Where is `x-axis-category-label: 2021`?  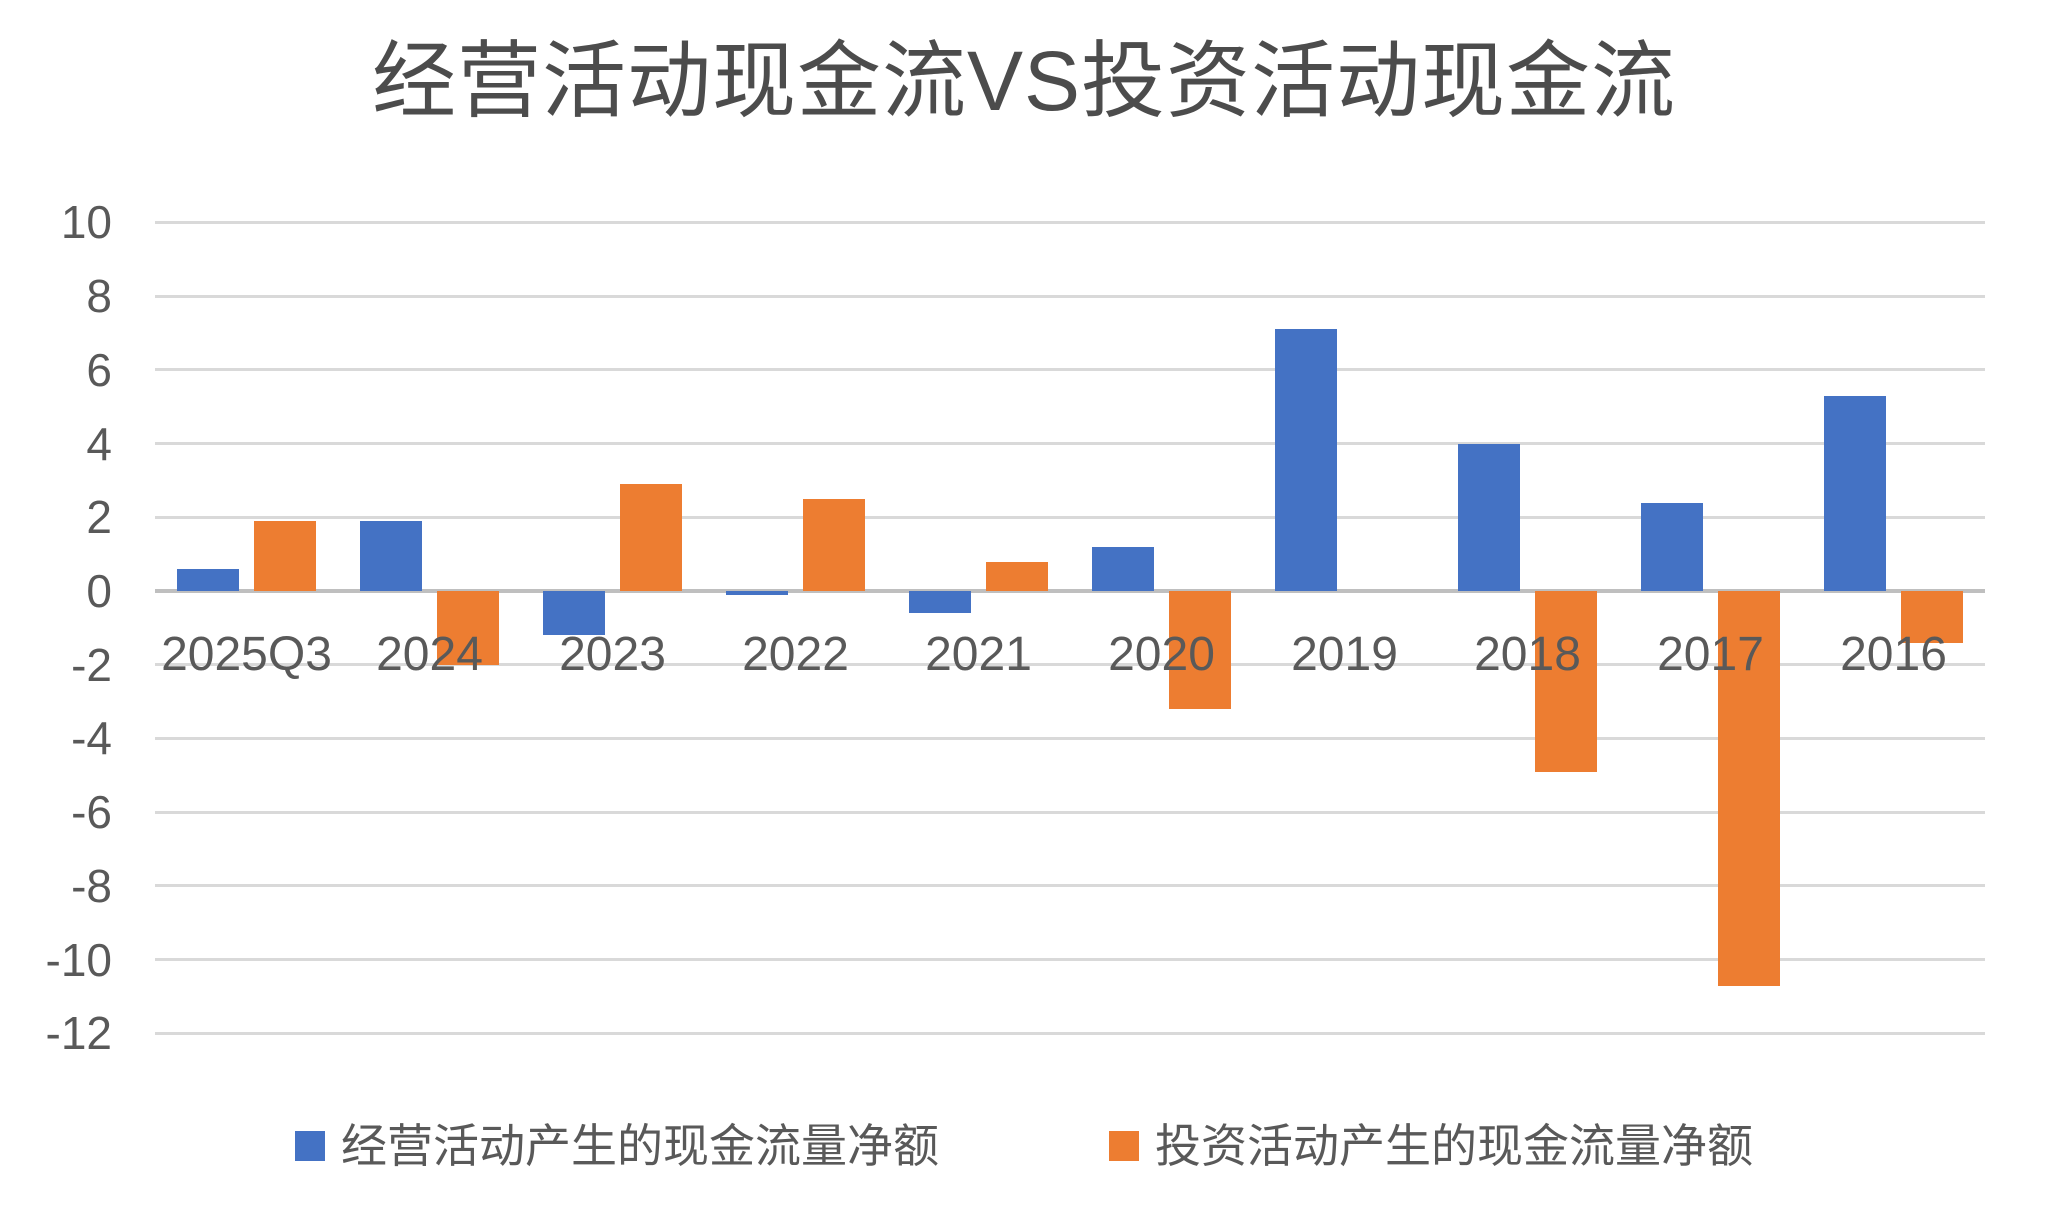
x-axis-category-label: 2021 is located at coordinates (978, 654).